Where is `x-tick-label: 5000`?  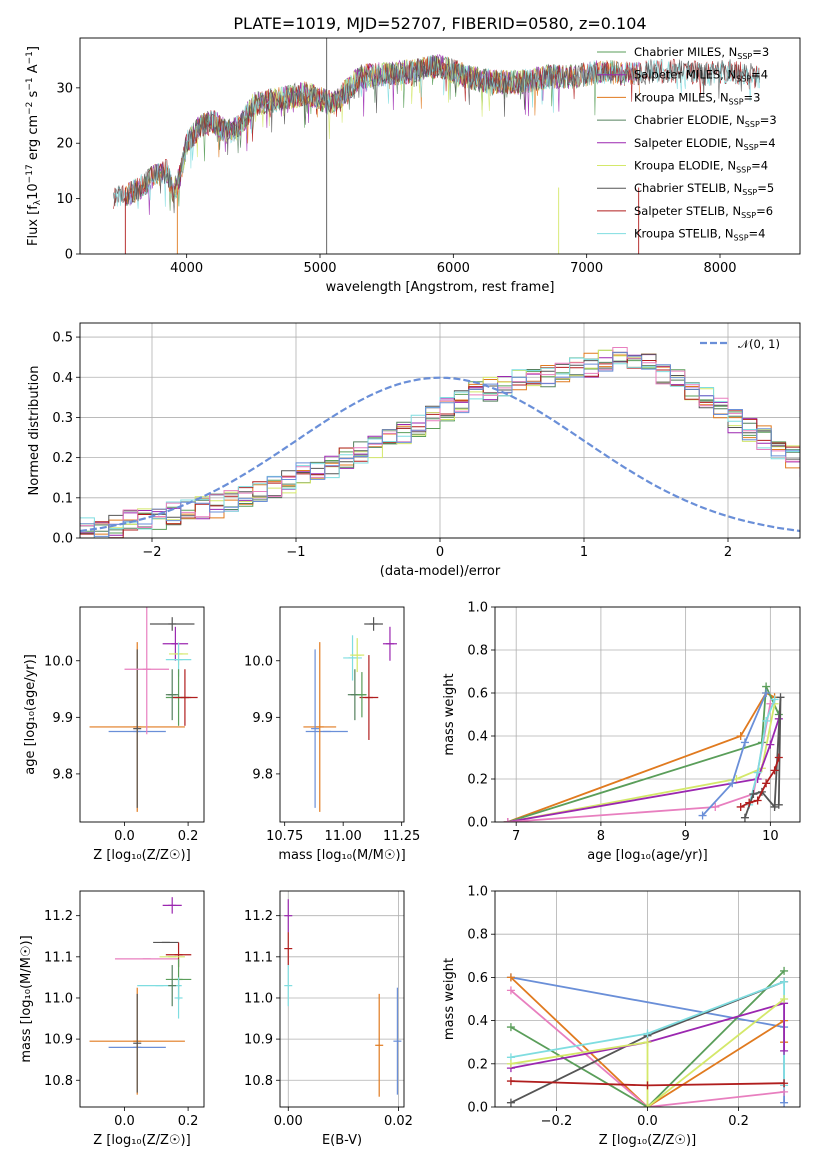 x-tick-label: 5000 is located at coordinates (319, 268).